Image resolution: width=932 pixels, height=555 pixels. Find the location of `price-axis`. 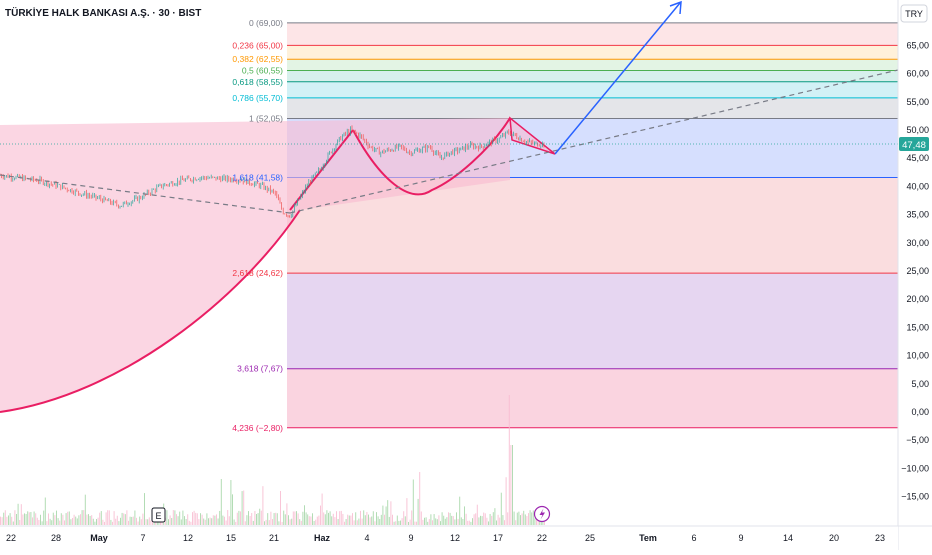

price-axis is located at coordinates (915, 262).